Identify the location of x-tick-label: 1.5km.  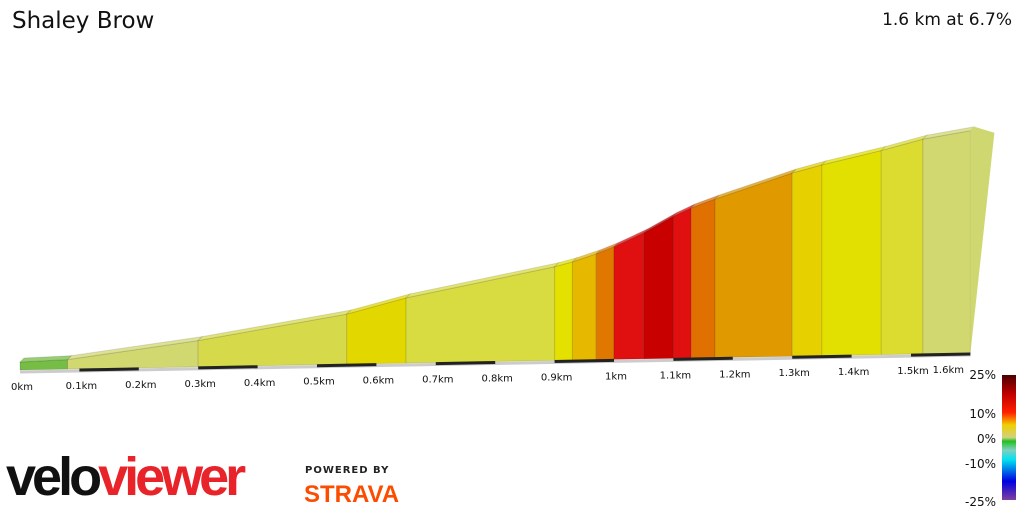
(912, 371).